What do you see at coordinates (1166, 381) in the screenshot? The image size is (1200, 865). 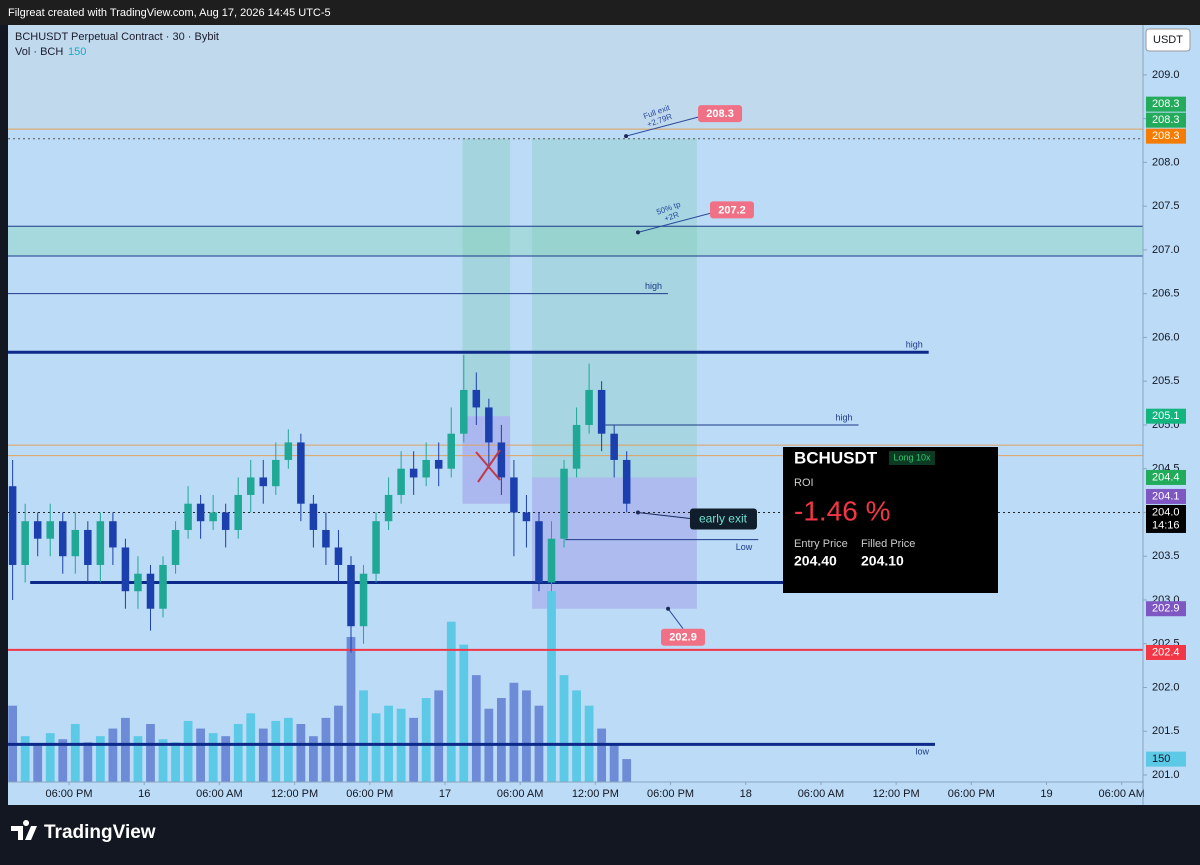 I see `y-tick-label: 205.5` at bounding box center [1166, 381].